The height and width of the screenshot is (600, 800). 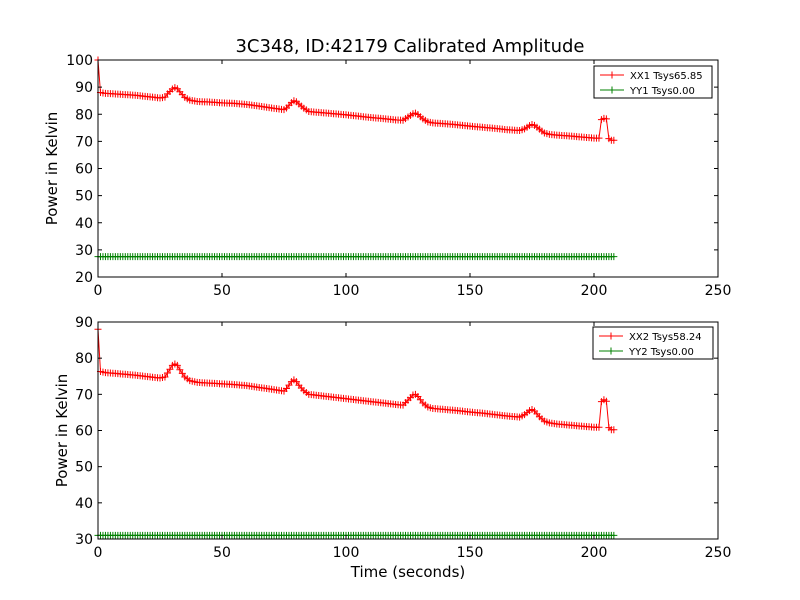 What do you see at coordinates (470, 553) in the screenshot?
I see `bottom-x-tick-label: 150` at bounding box center [470, 553].